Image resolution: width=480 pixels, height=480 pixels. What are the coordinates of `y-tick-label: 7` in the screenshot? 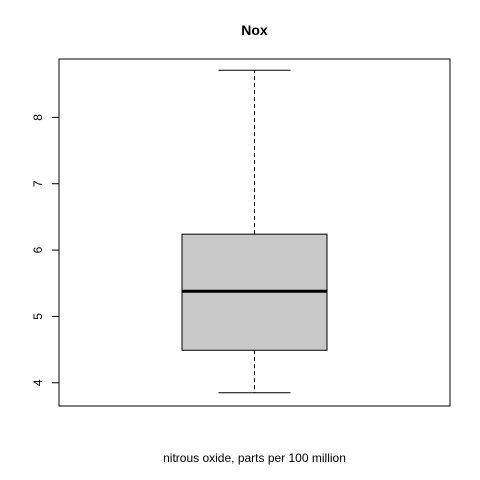 It's located at (38, 183).